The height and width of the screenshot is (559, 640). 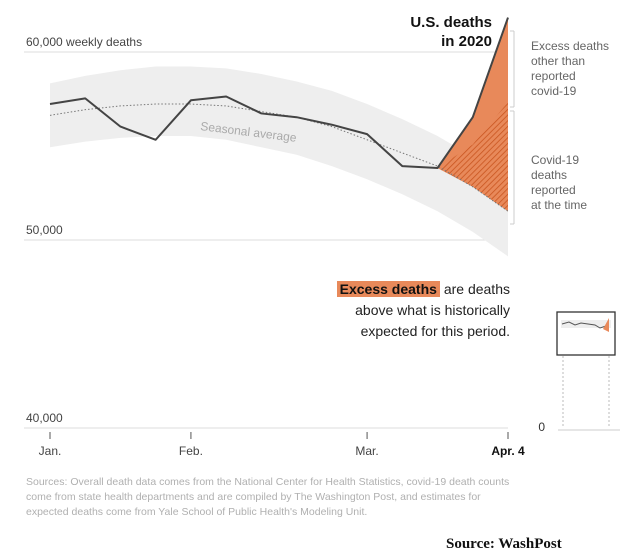 What do you see at coordinates (435, 331) in the screenshot?
I see `excess-explain-3: expected for this period.` at bounding box center [435, 331].